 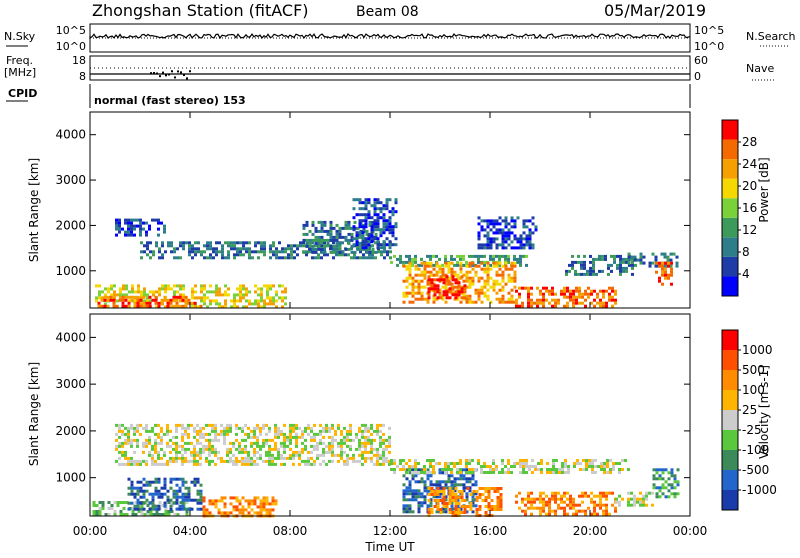 I want to click on xtick-0: 00:00, so click(x=90, y=325).